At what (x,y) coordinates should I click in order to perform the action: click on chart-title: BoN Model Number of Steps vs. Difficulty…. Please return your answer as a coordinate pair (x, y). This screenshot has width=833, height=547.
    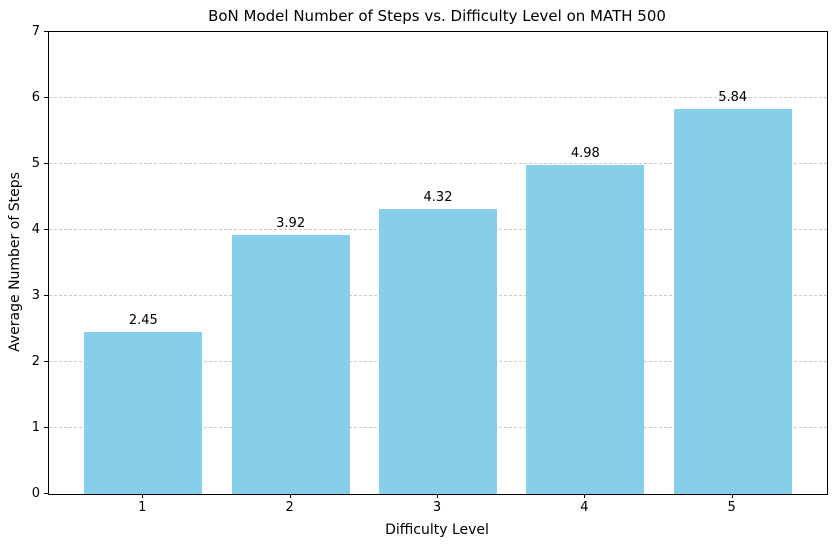
    Looking at the image, I should click on (437, 16).